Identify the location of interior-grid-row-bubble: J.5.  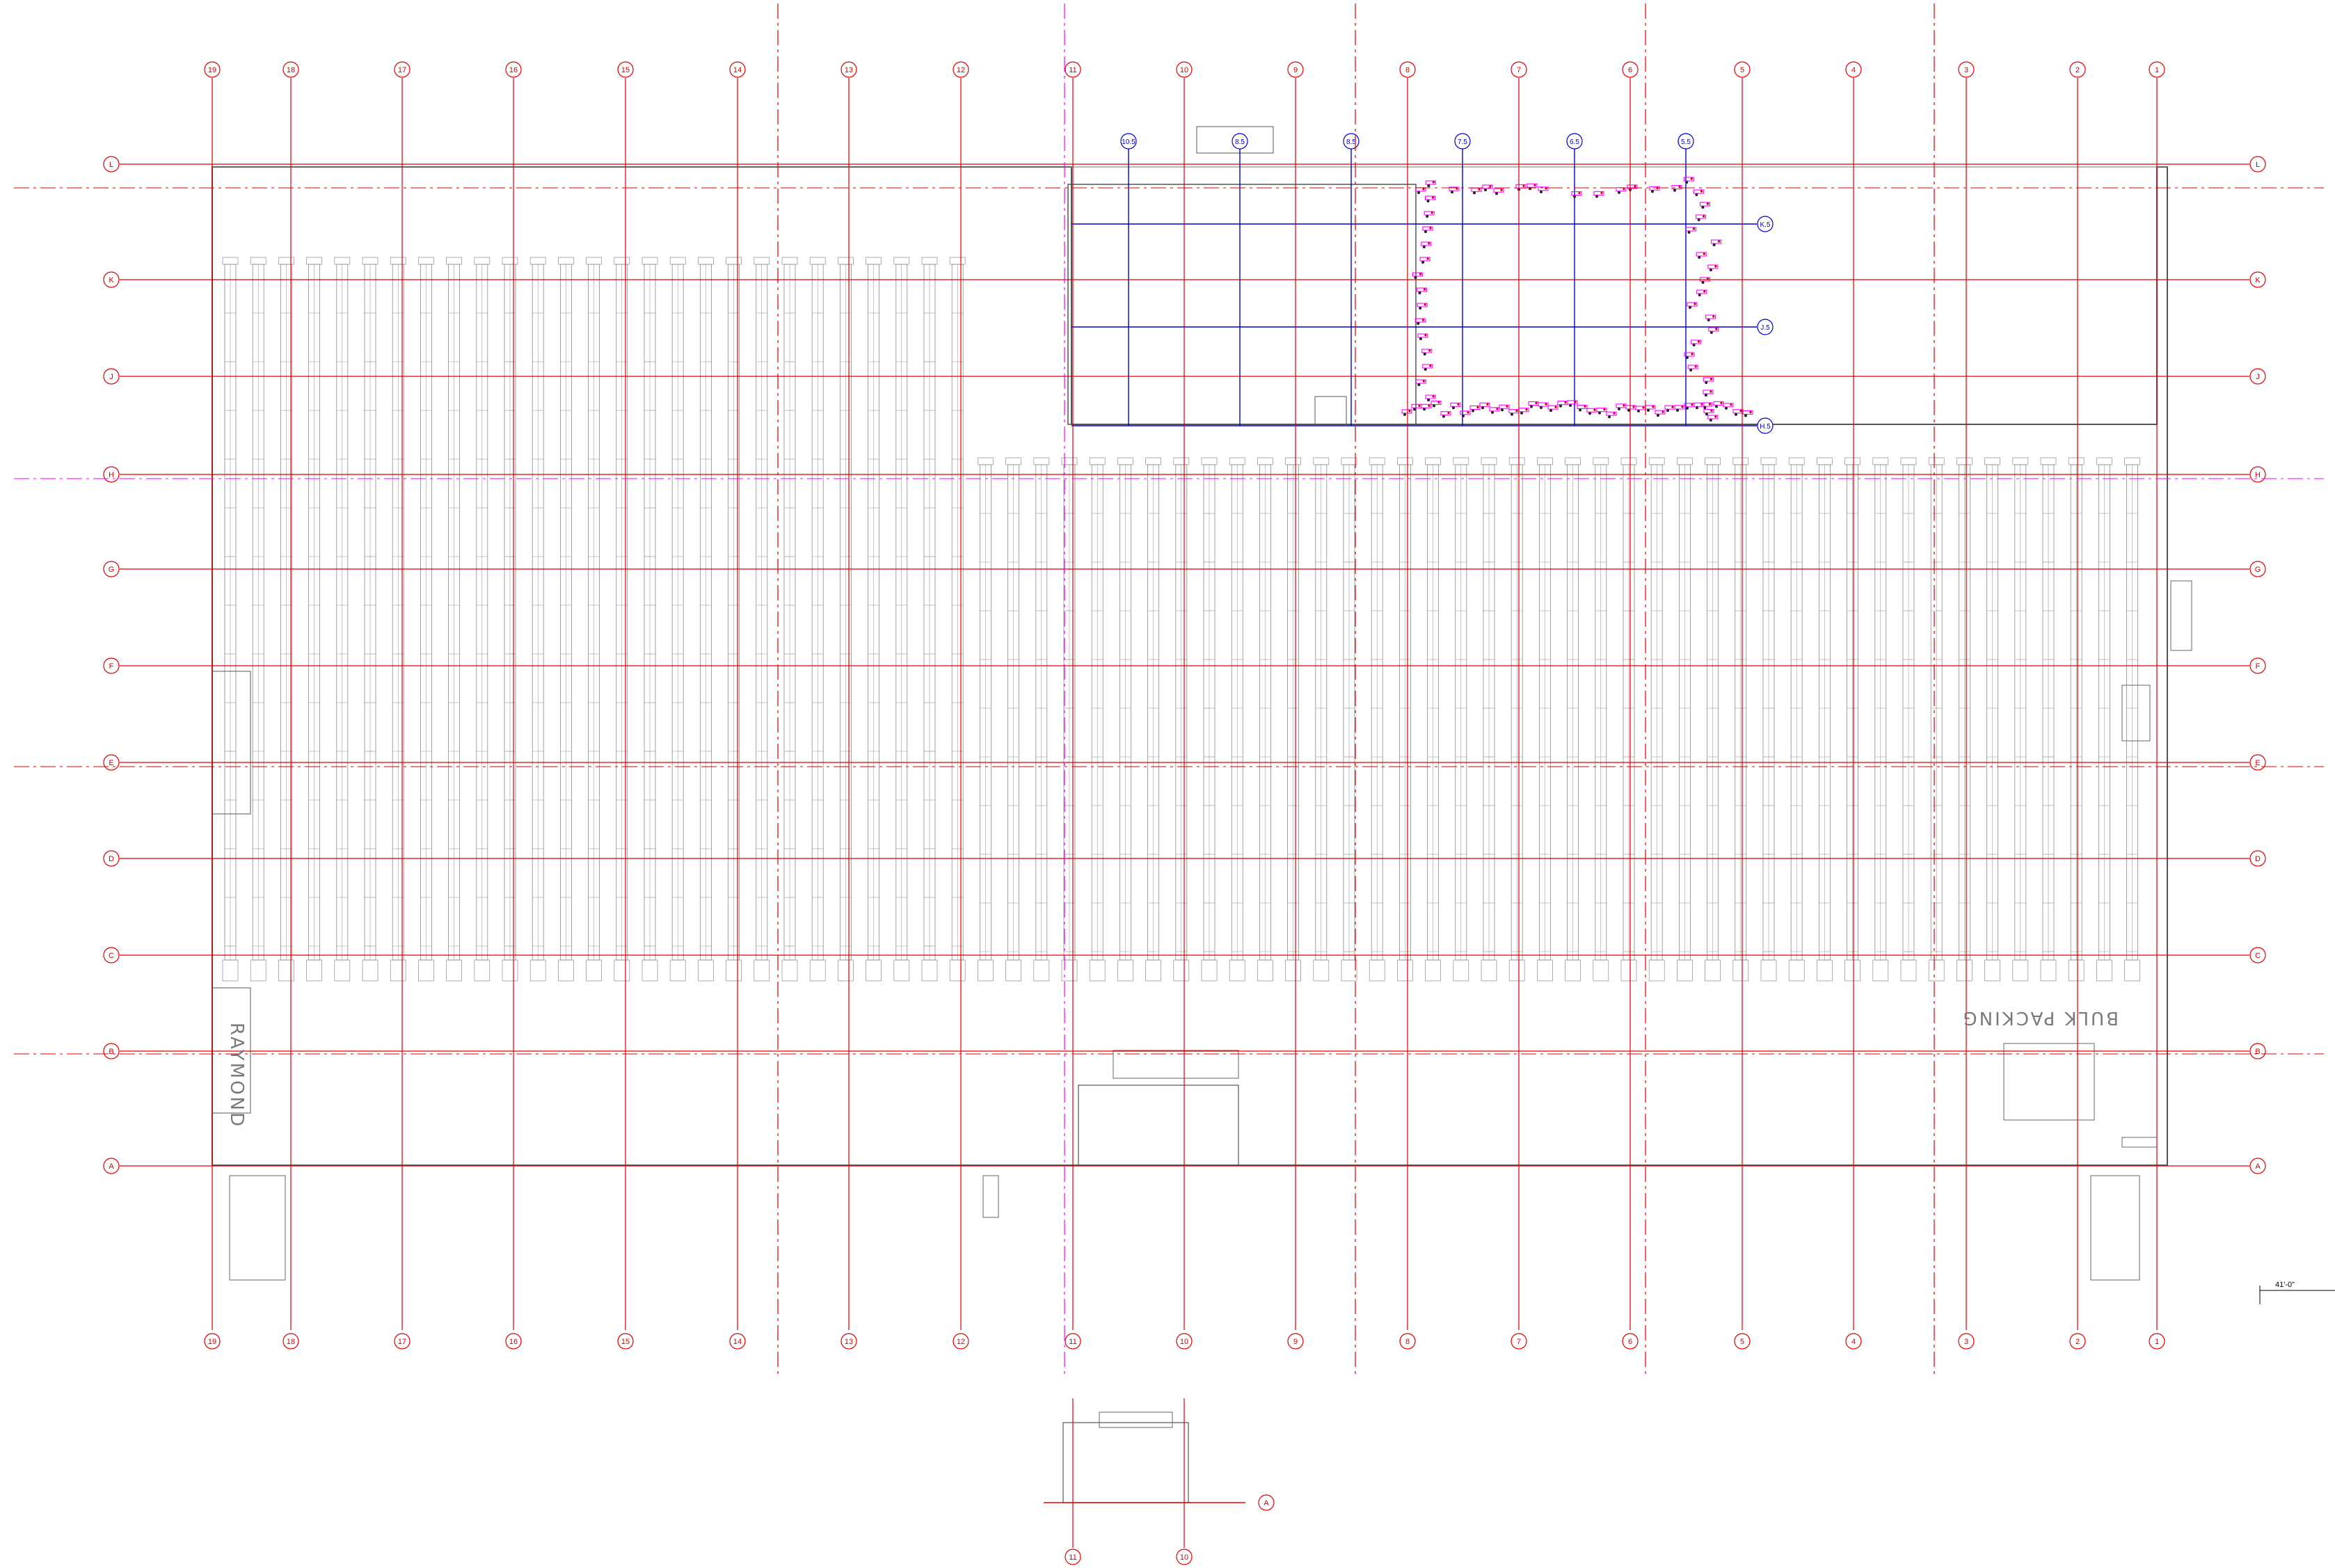
(1765, 327).